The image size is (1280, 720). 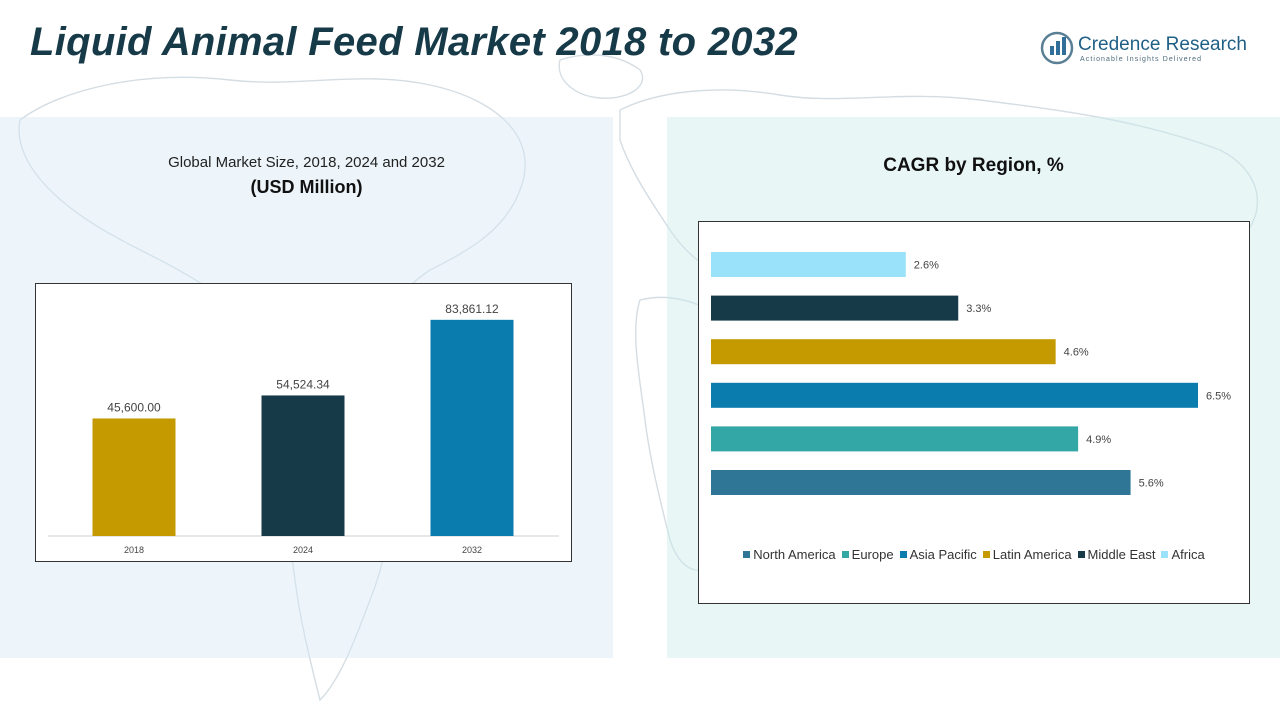 What do you see at coordinates (414, 42) in the screenshot?
I see `page-title: Liquid Animal Feed Market 2018 to 2032` at bounding box center [414, 42].